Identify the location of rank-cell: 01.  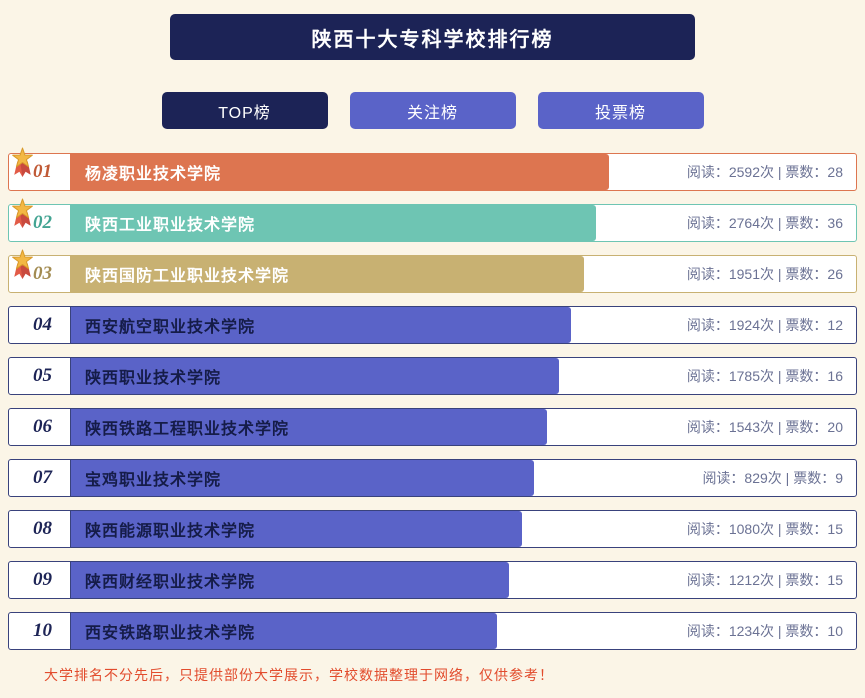
(40, 172).